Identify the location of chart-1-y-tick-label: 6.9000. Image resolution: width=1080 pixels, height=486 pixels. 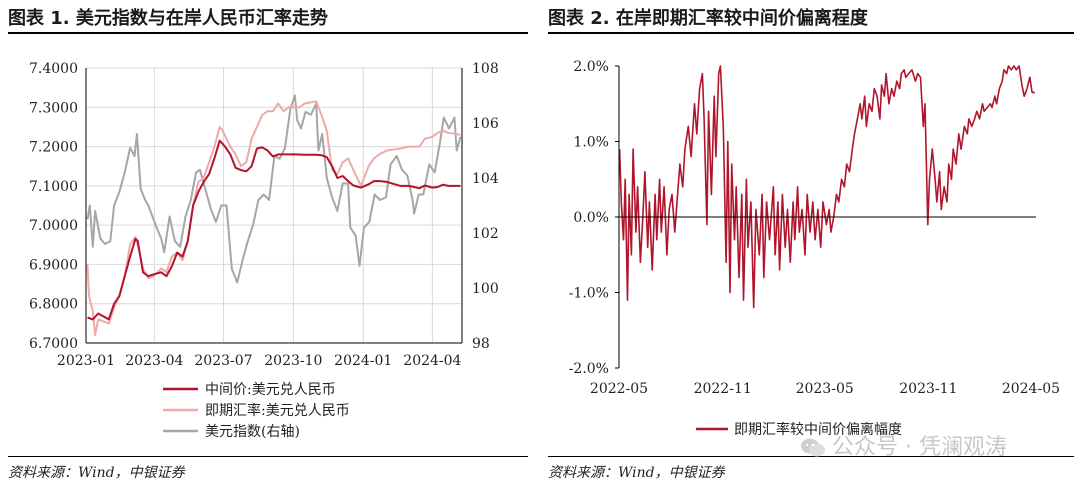
(53, 265).